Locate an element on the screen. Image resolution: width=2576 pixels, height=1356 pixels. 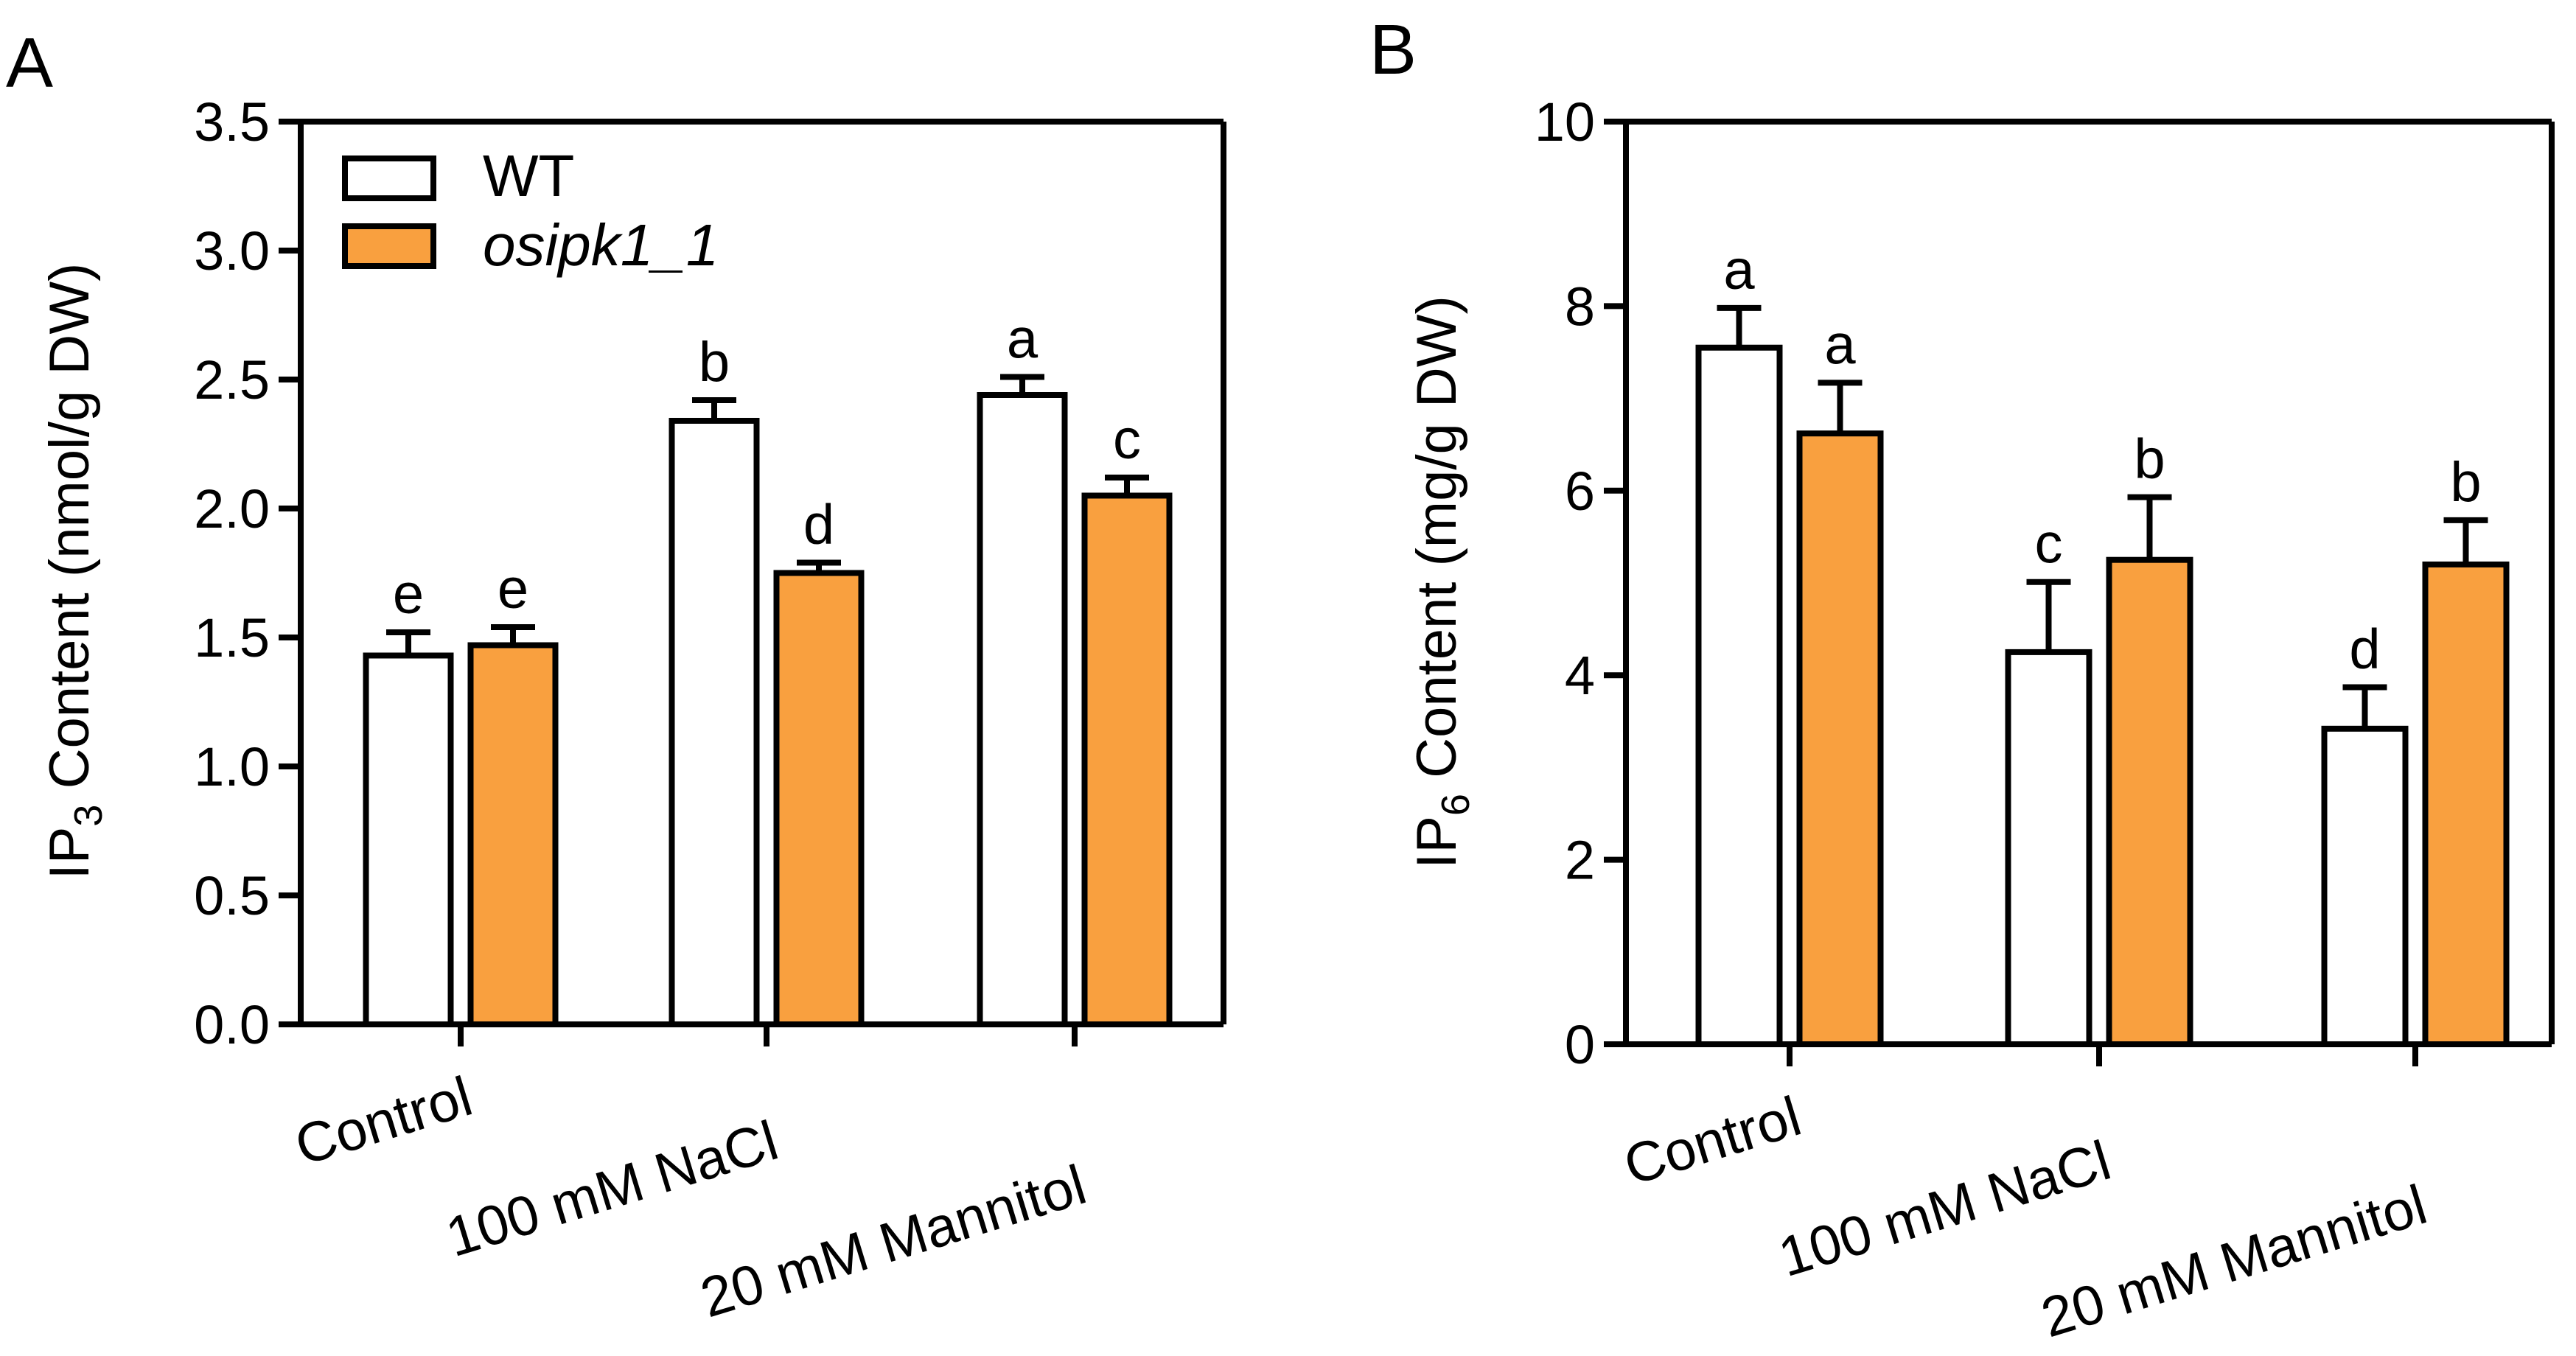
category-label-b-0: Control is located at coordinates (1712, 1141).